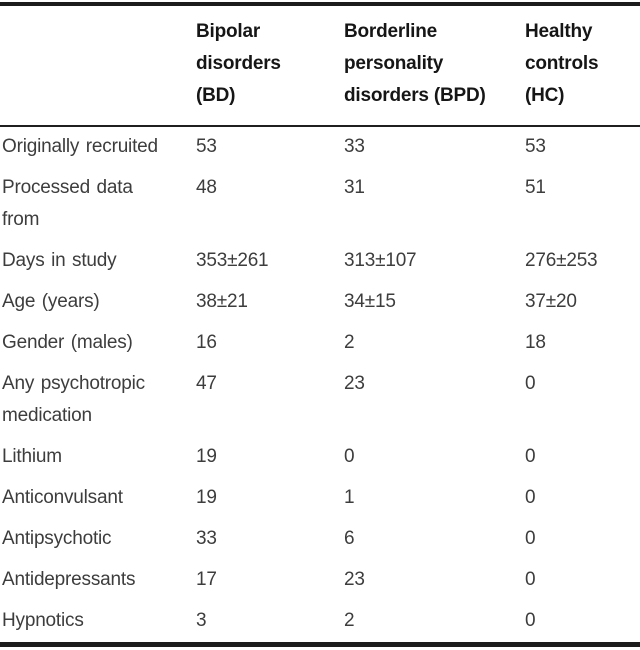 This screenshot has width=640, height=650. I want to click on table-row: Gender (males) 16 2 18, so click(320, 343).